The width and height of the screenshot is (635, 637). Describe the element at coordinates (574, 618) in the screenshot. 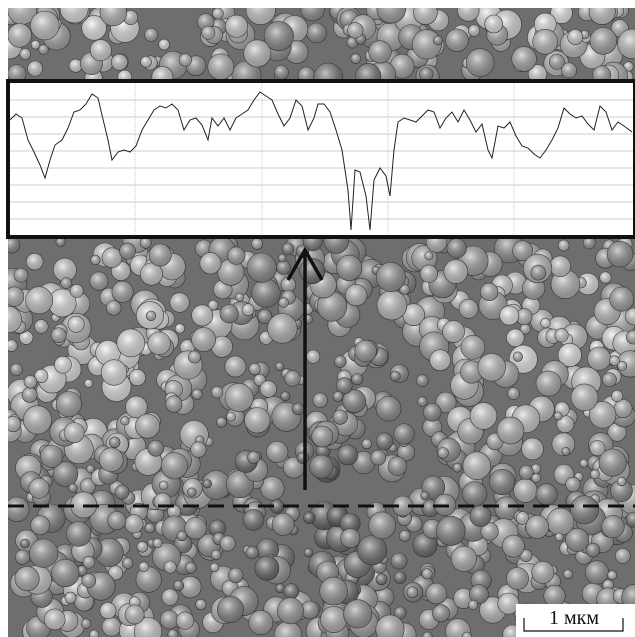

I see `scale-bar-label: 1 мкм` at that location.